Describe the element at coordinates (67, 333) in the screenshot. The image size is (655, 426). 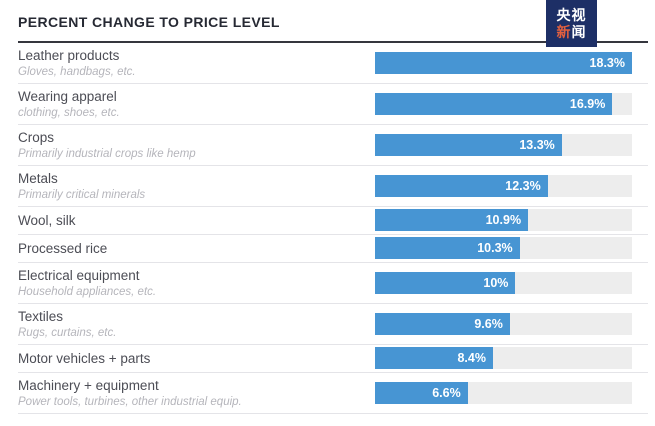
I see `category-sublabel: Rugs, curtains, etc.` at that location.